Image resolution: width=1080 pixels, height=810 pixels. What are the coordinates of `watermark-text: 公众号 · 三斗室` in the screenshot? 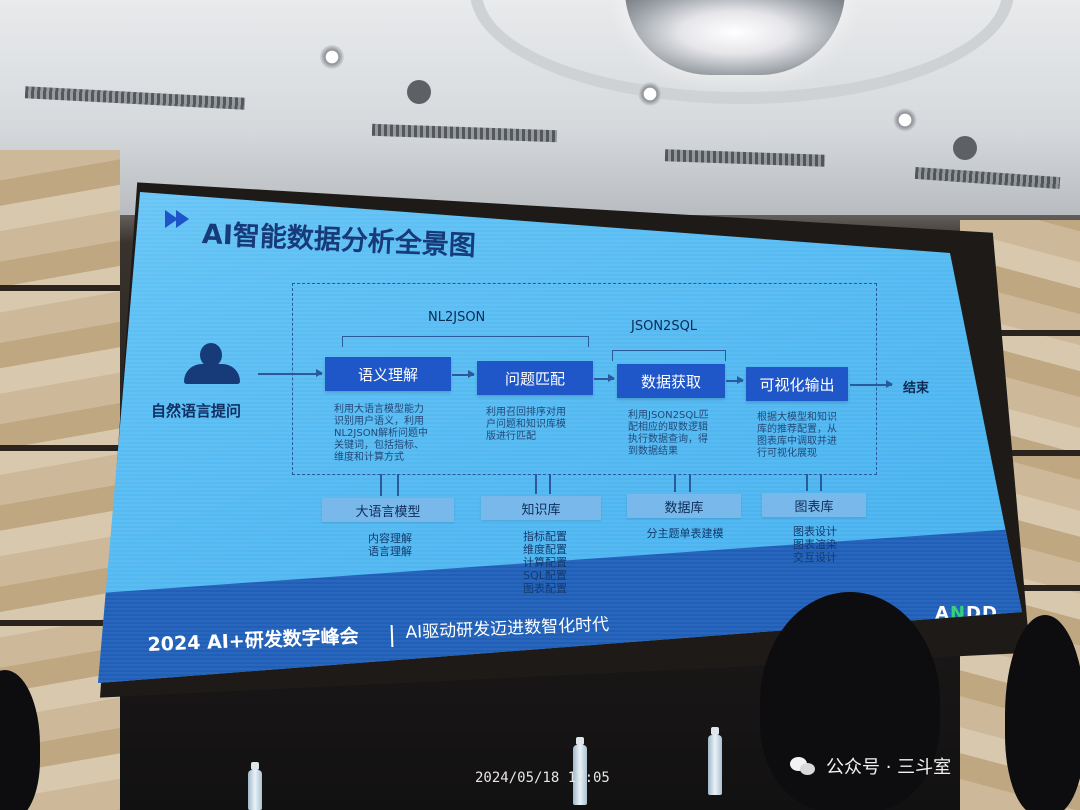 It's located at (889, 767).